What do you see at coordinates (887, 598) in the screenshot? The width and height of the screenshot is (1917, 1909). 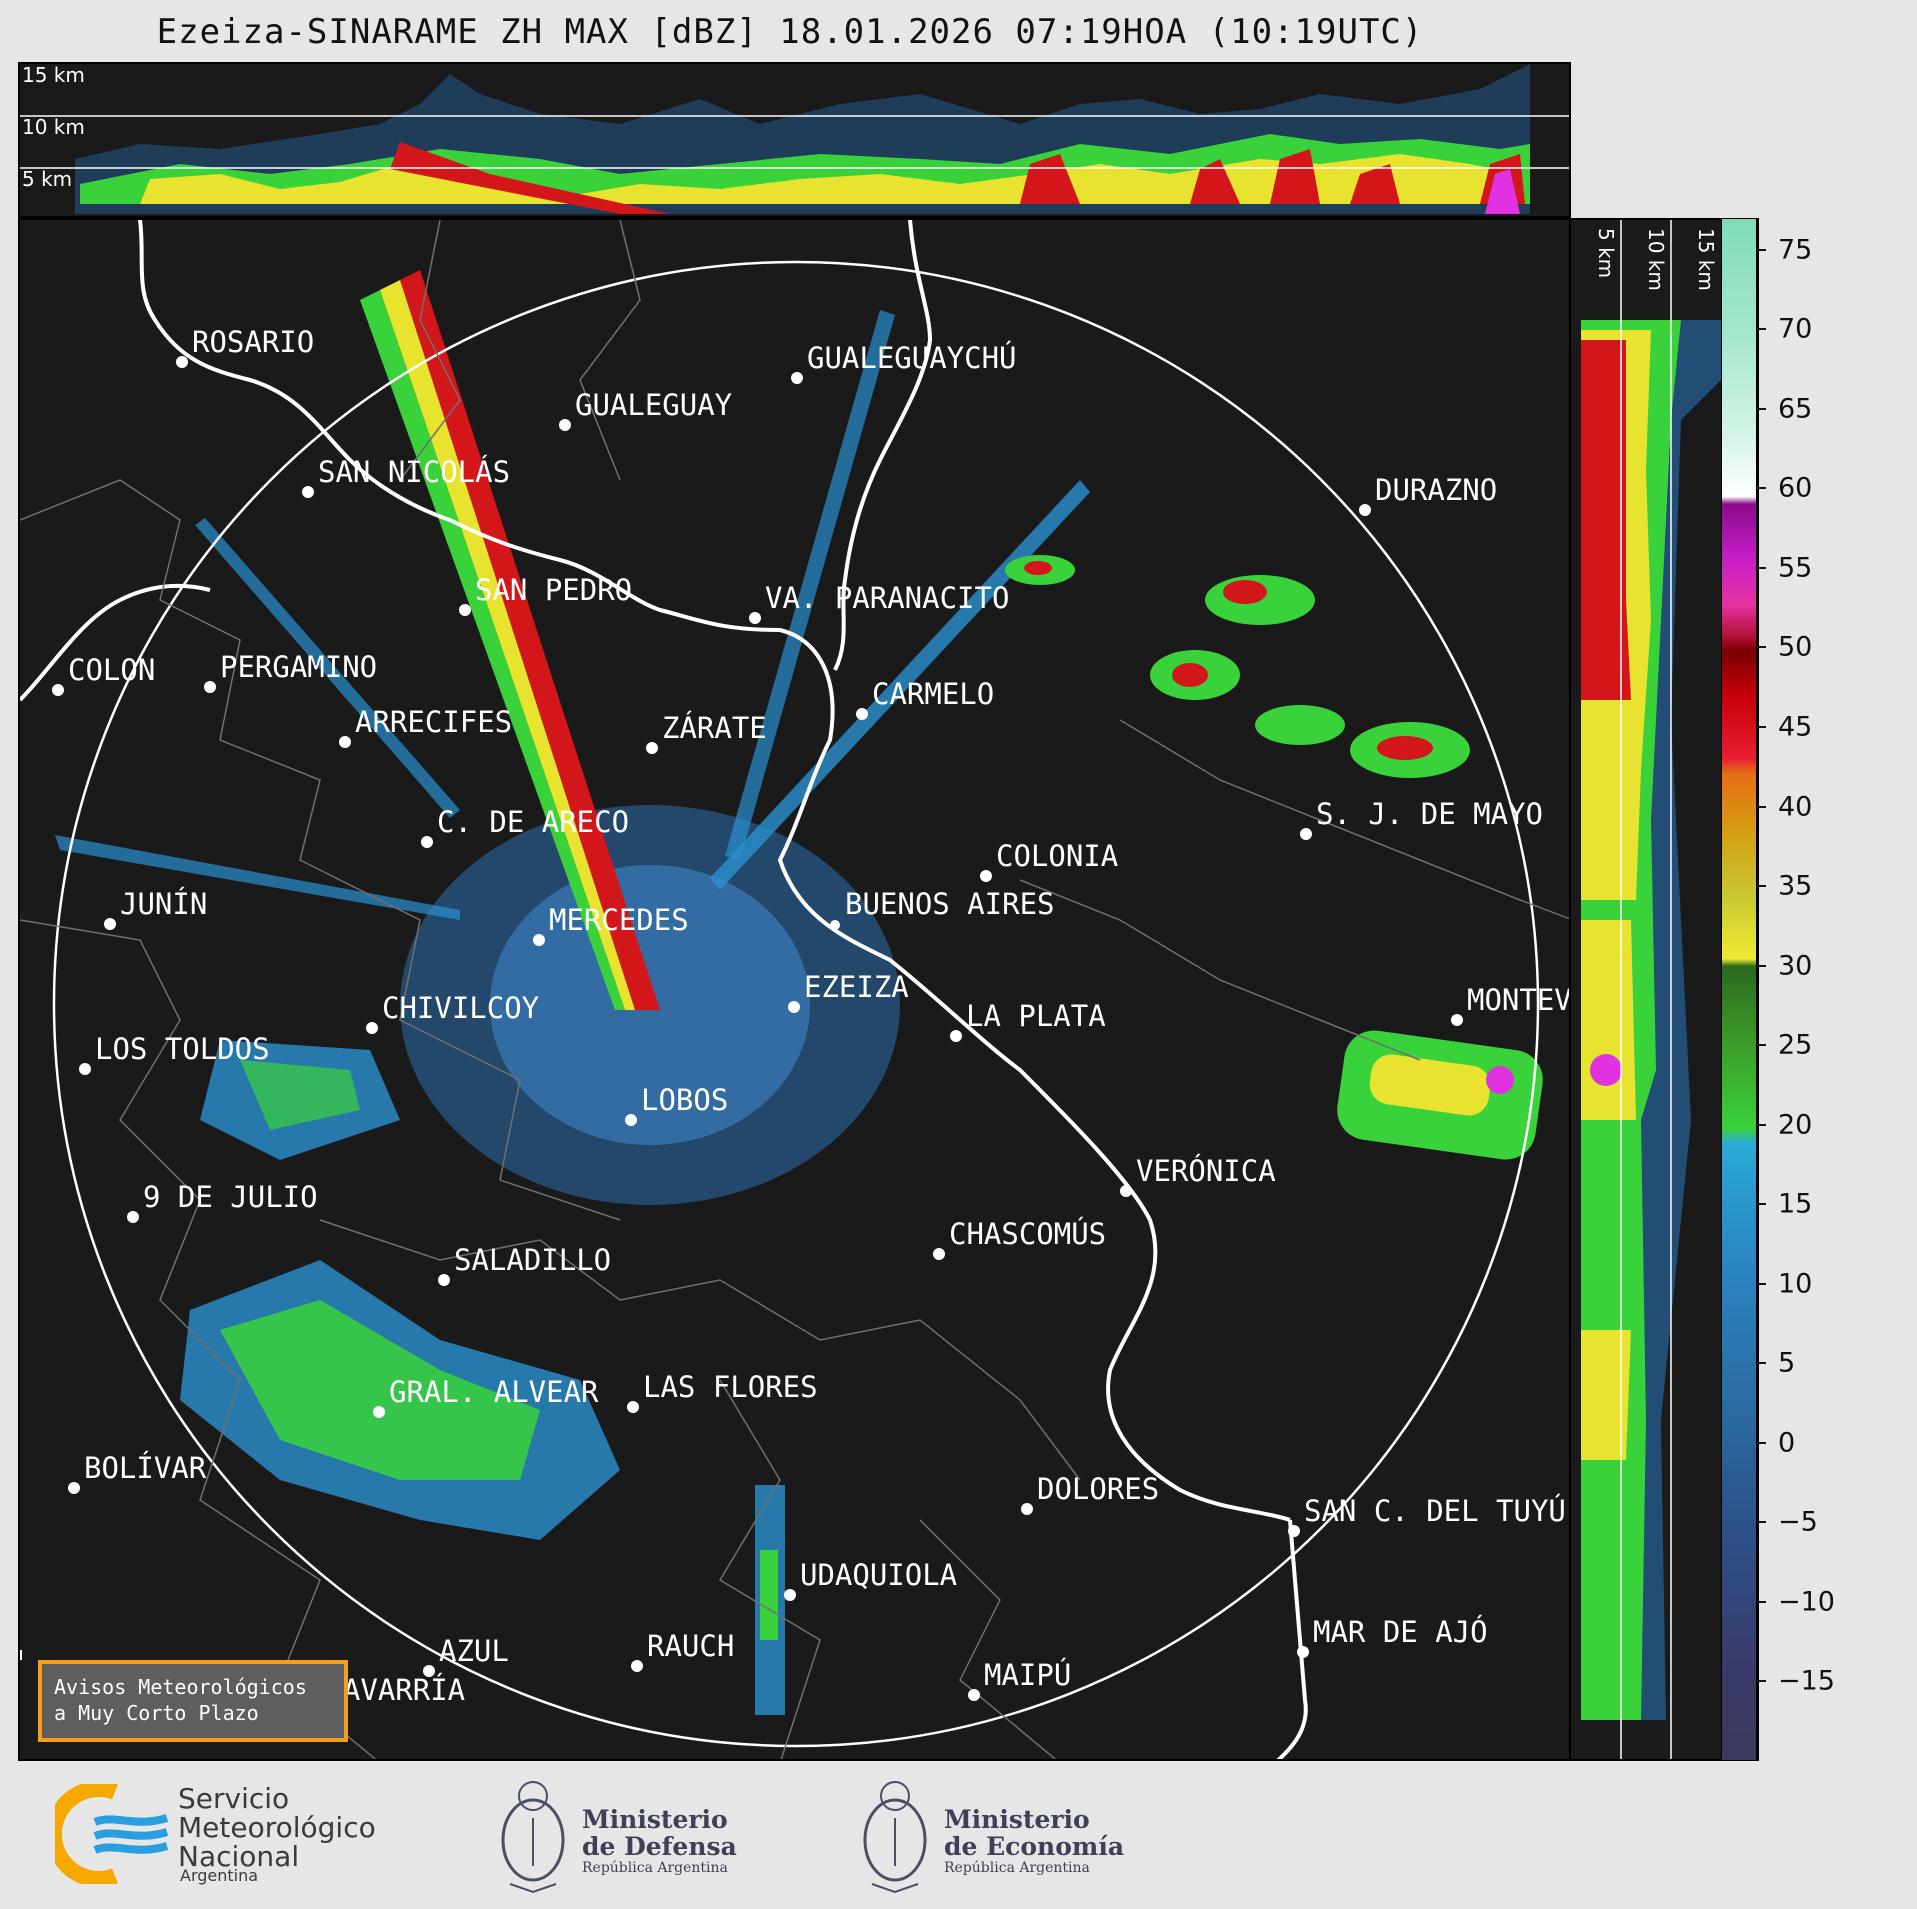 I see `city-label-va-paranacito: VA. PARANACITO` at bounding box center [887, 598].